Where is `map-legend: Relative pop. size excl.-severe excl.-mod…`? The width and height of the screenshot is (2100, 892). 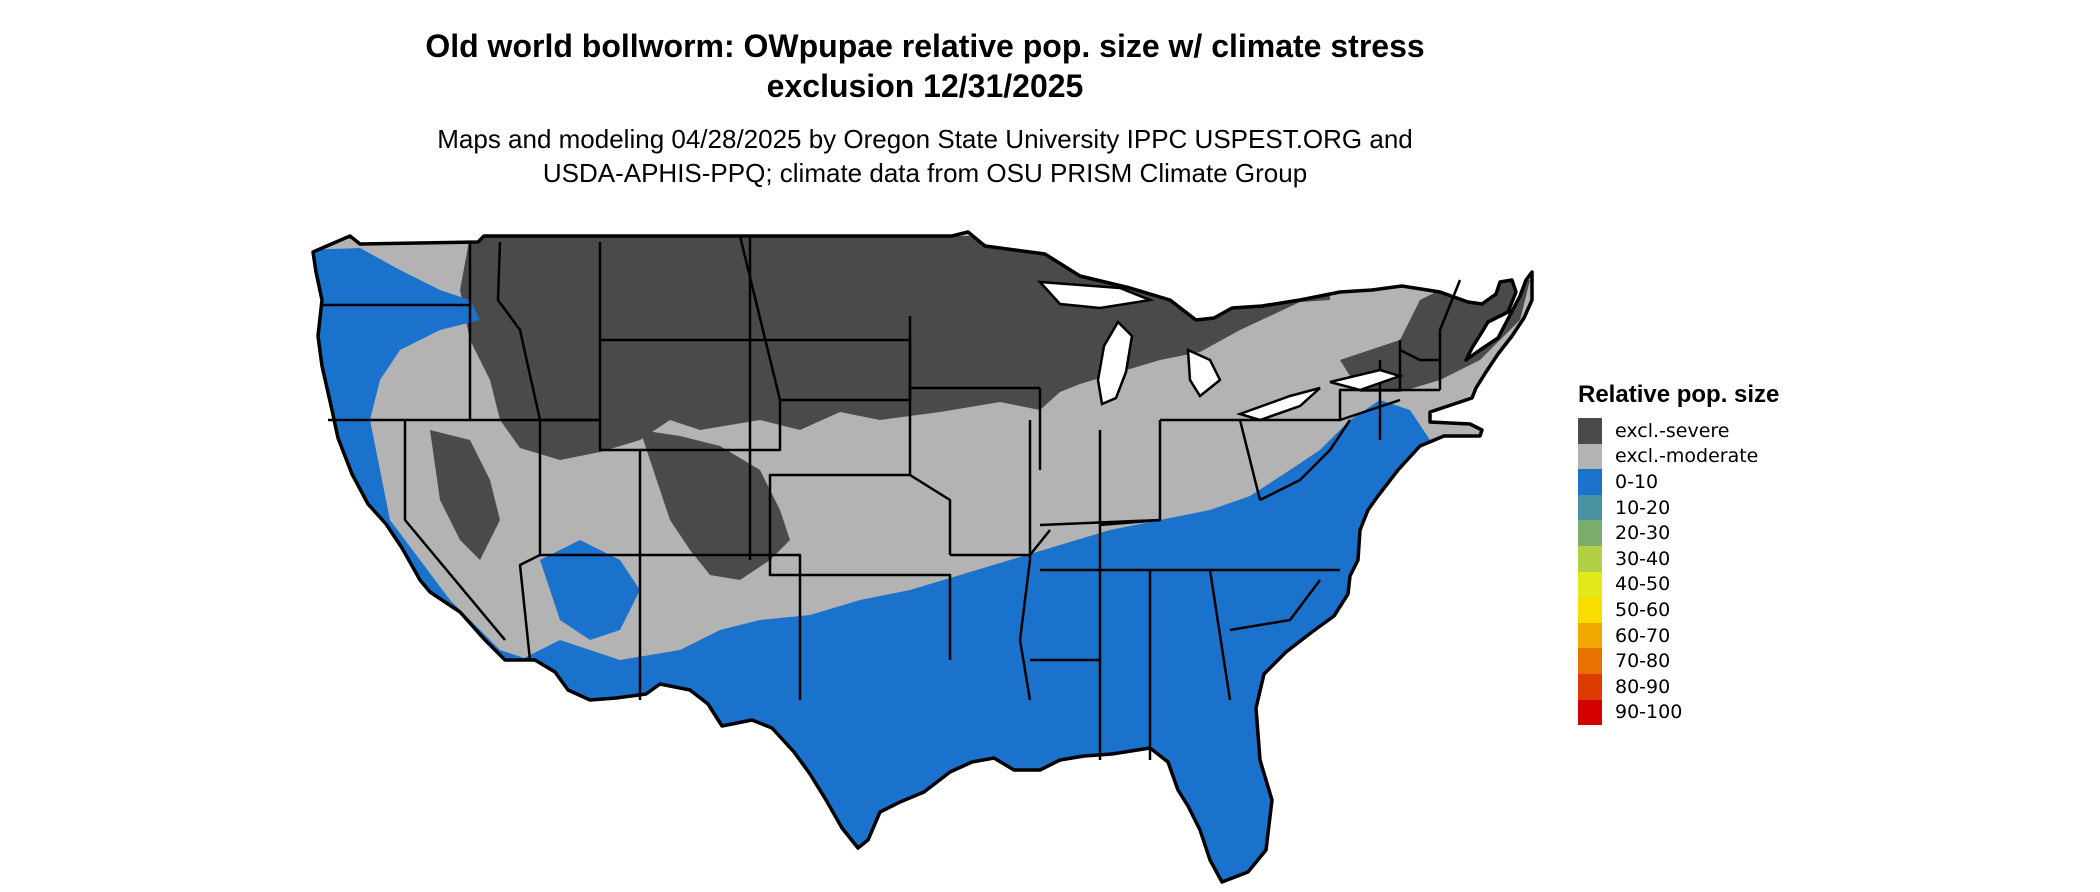 map-legend: Relative pop. size excl.-severe excl.-mod… is located at coordinates (1679, 553).